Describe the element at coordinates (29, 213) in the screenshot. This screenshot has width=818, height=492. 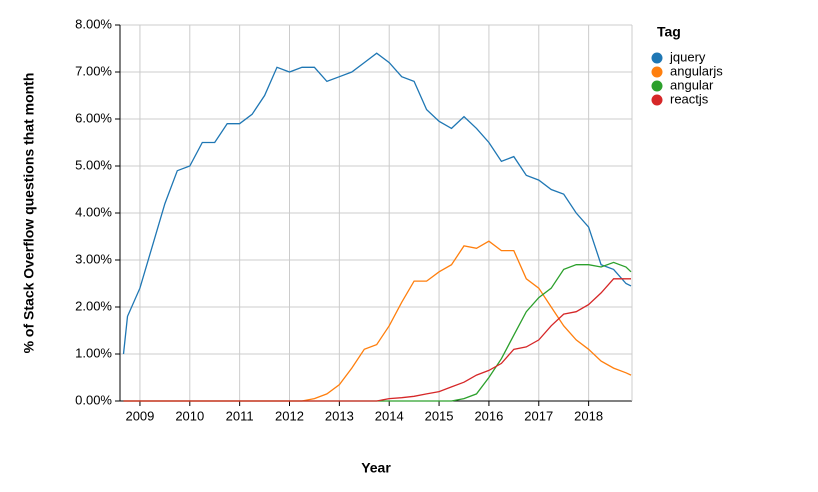
I see `y-axis-label: % of Stack Overflow questions that month` at that location.